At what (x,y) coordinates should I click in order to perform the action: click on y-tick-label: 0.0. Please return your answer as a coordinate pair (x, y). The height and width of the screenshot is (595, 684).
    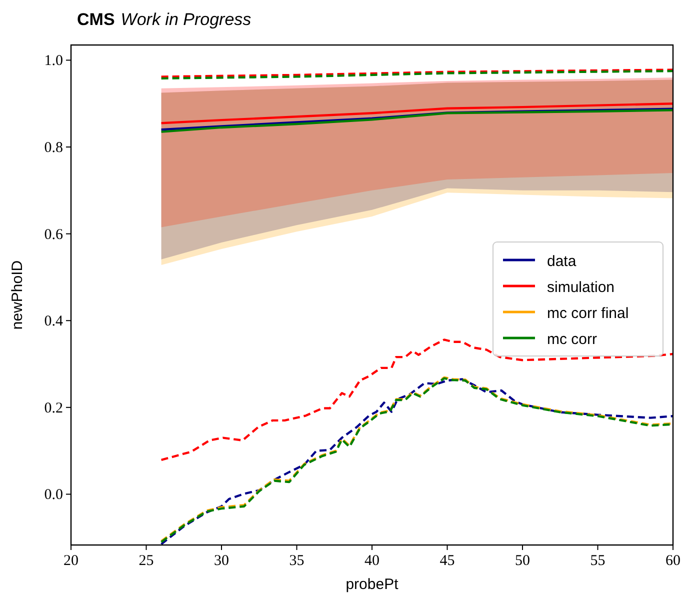
    Looking at the image, I should click on (53, 495).